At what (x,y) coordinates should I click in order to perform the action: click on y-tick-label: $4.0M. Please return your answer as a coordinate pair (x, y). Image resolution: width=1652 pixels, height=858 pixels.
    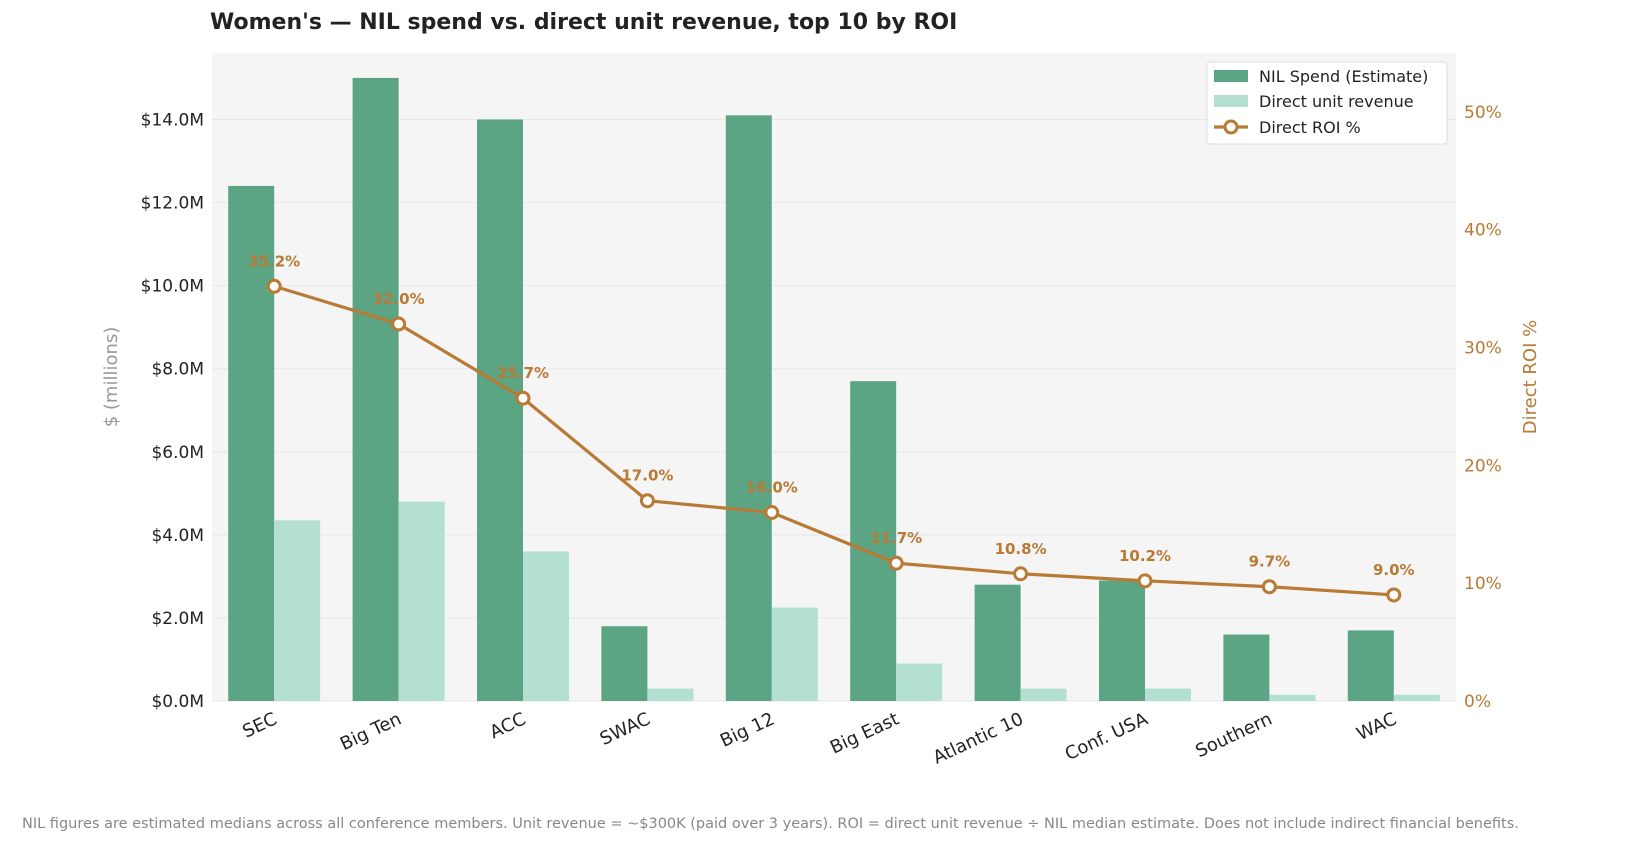
    Looking at the image, I should click on (177, 536).